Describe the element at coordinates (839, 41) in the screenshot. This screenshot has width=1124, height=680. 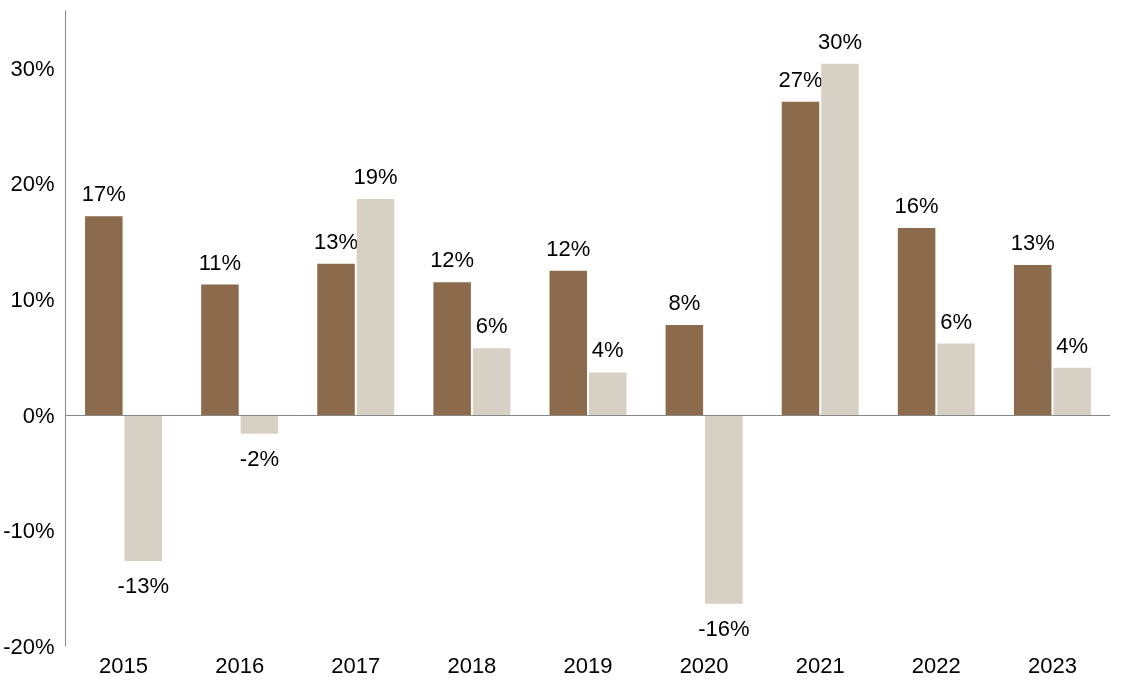
I see `data-label: 30%` at that location.